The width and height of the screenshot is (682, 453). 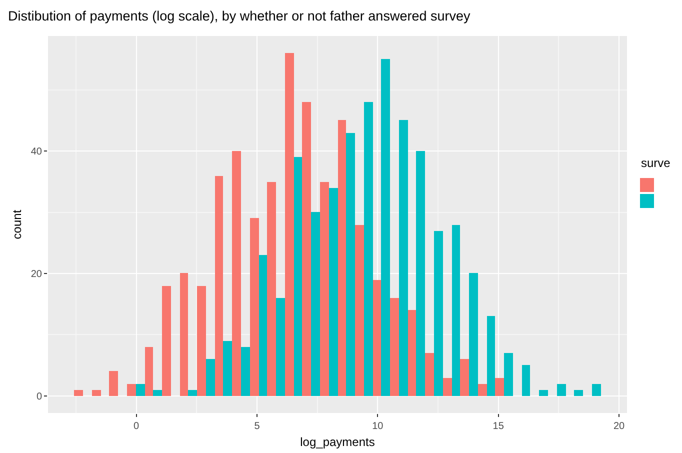 What do you see at coordinates (656, 163) in the screenshot?
I see `legend-title: surve` at bounding box center [656, 163].